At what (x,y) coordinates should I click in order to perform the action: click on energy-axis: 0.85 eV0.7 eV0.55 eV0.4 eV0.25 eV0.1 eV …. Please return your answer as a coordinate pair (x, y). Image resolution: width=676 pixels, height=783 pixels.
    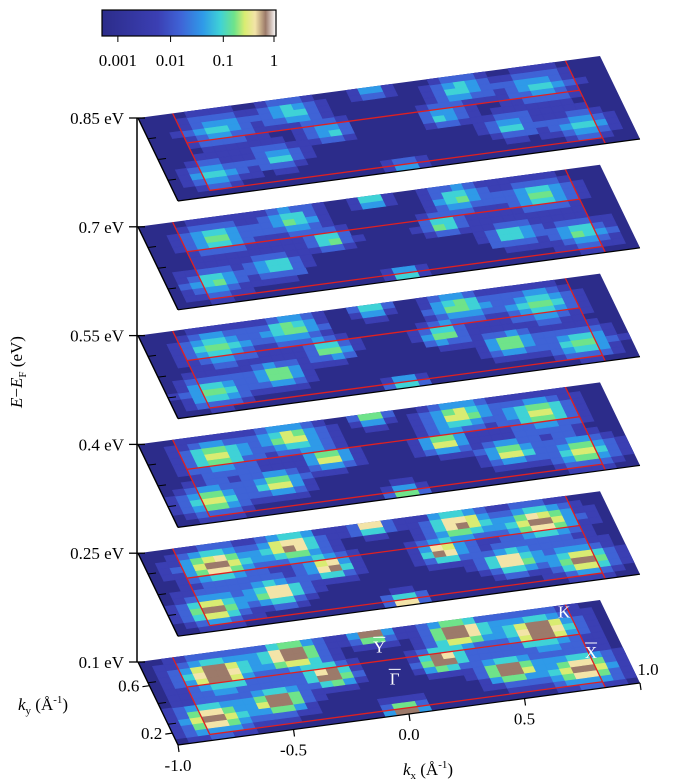
    Looking at the image, I should click on (76, 390).